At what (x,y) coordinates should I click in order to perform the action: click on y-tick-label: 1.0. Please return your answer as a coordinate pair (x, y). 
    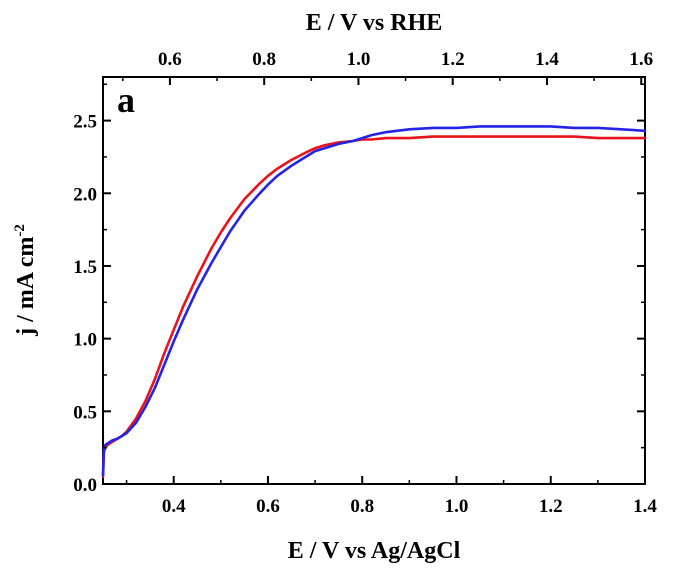
    Looking at the image, I should click on (85, 340).